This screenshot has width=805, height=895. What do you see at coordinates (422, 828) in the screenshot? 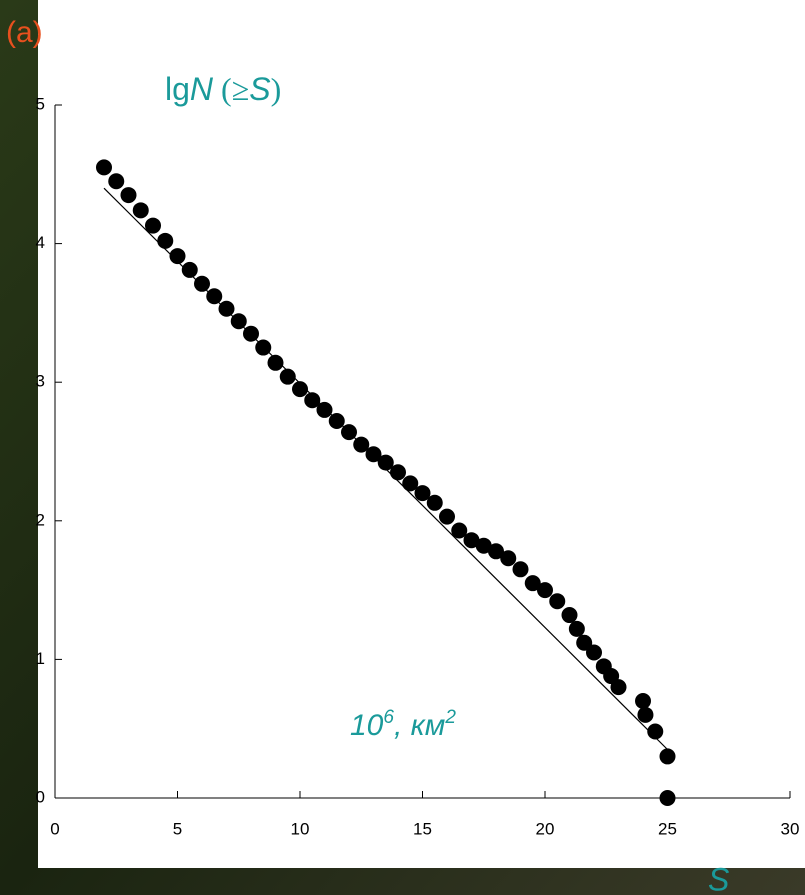
I see `x-tick-label: 15` at bounding box center [422, 828].